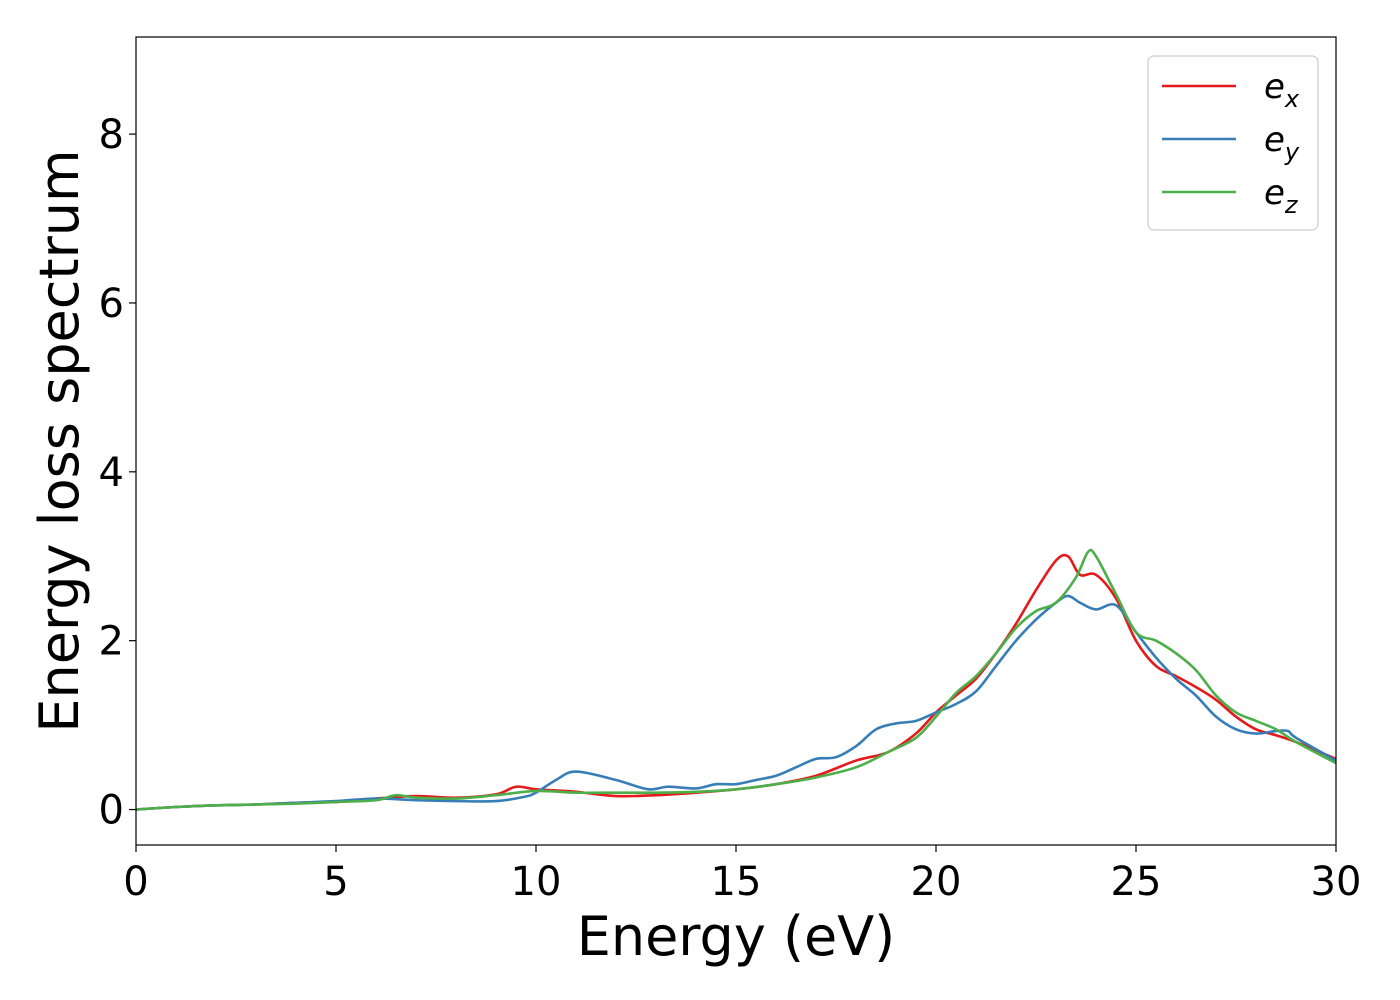  Describe the element at coordinates (536, 882) in the screenshot. I see `x-tick-label: 10` at that location.